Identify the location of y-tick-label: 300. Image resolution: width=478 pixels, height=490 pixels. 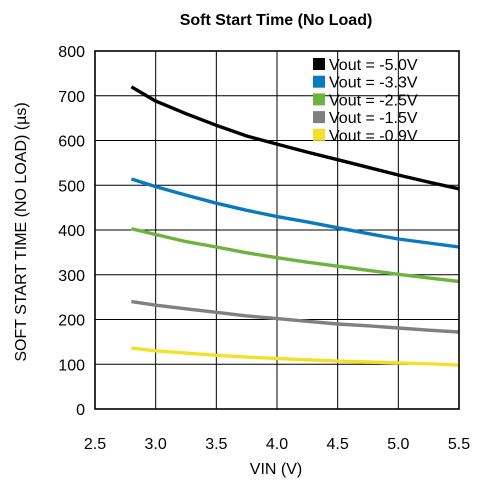
(71, 276).